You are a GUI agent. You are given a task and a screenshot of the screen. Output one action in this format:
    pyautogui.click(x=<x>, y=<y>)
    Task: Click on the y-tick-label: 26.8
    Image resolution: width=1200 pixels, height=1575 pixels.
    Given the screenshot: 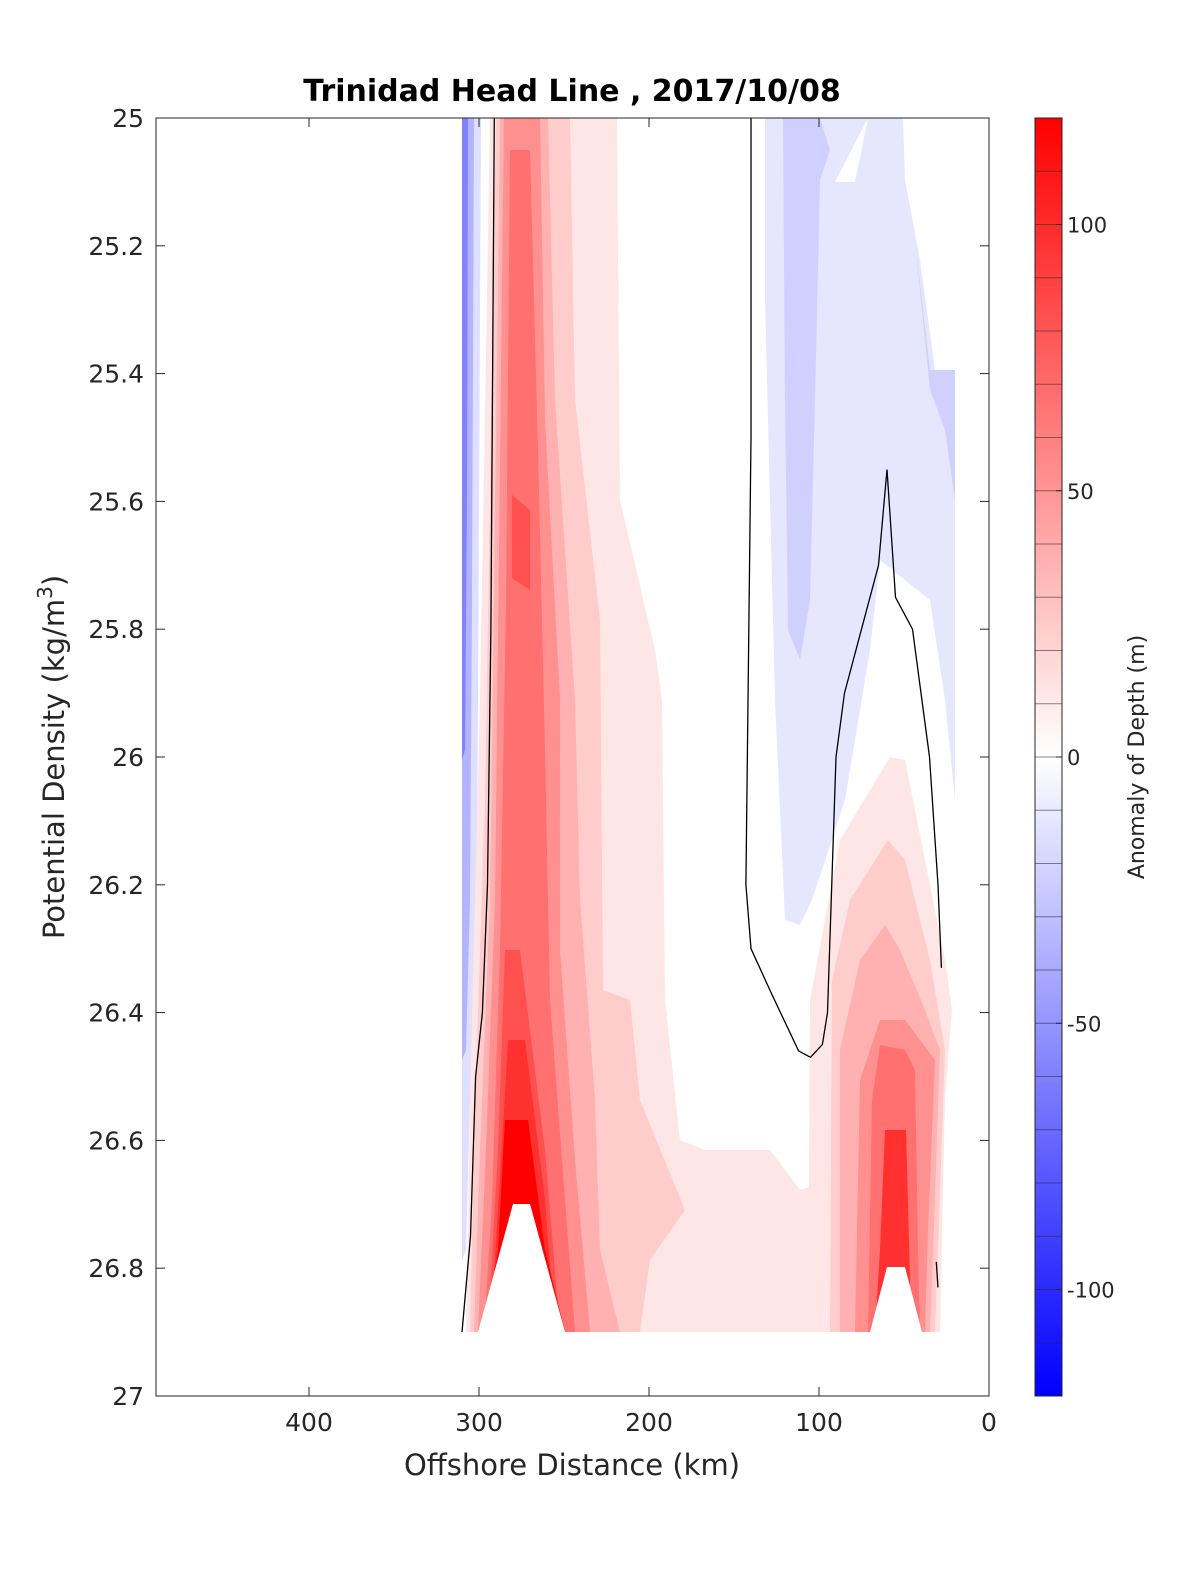 What is the action you would take?
    pyautogui.click(x=116, y=1268)
    